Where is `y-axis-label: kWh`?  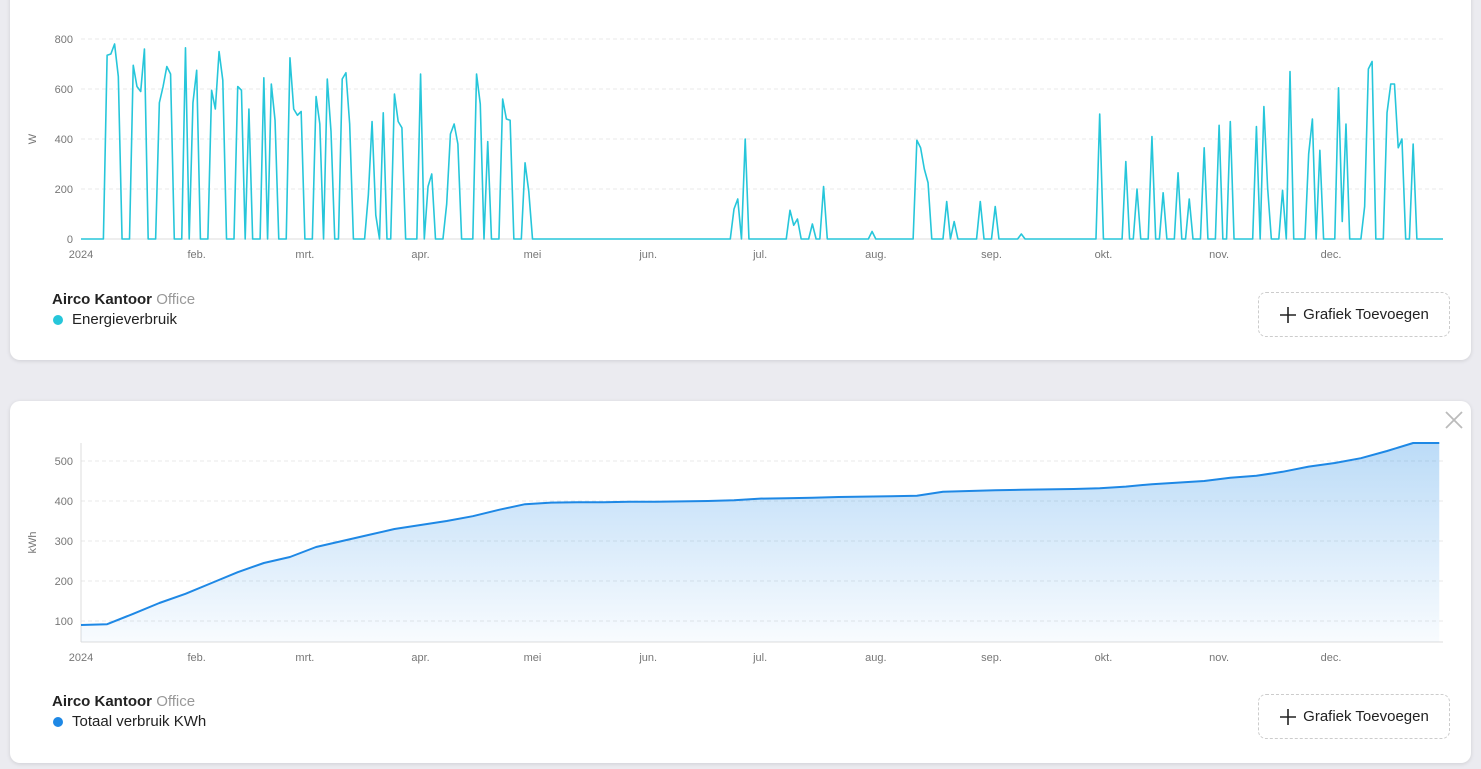
y-axis-label: kWh is located at coordinates (33, 543).